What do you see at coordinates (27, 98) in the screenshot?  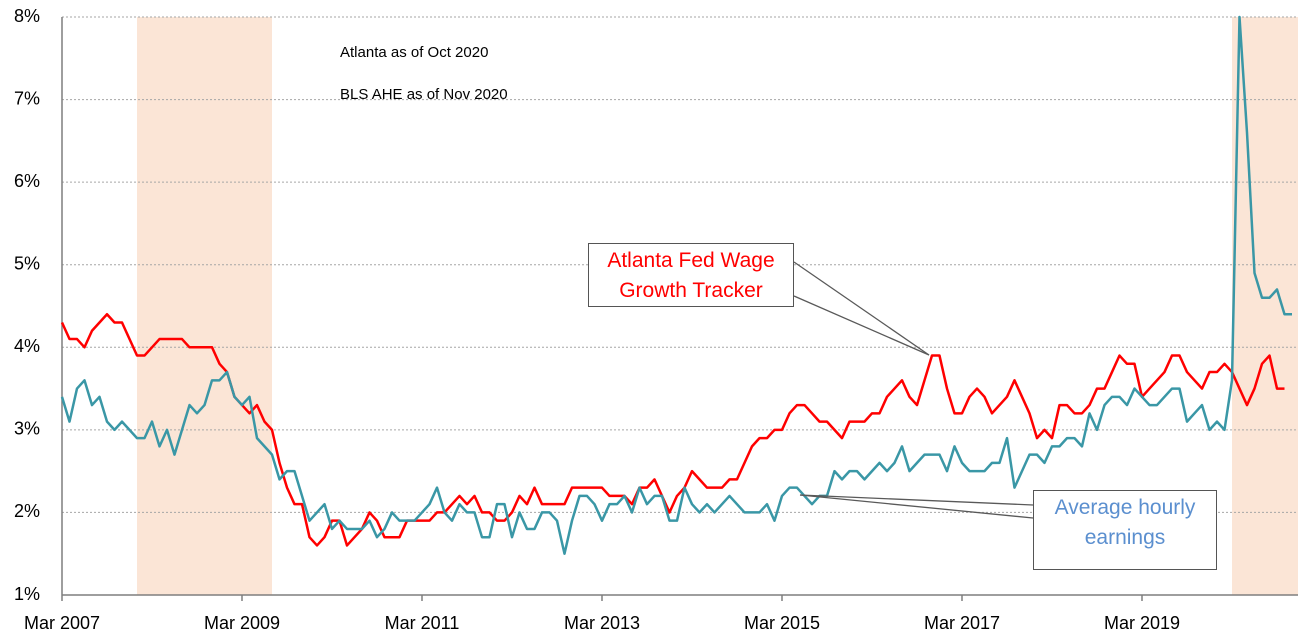 I see `y-tick-label: 7%` at bounding box center [27, 98].